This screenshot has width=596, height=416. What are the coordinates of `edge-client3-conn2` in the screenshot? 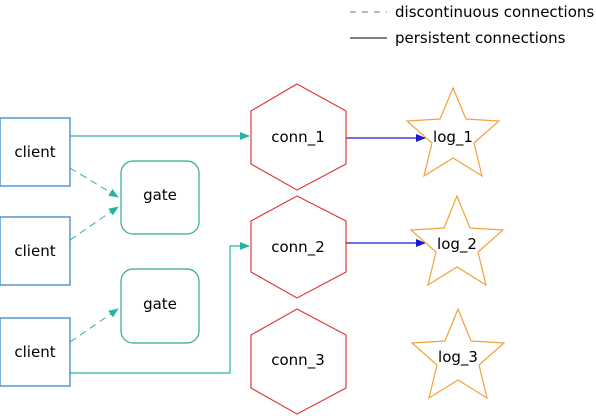 It's located at (160, 308).